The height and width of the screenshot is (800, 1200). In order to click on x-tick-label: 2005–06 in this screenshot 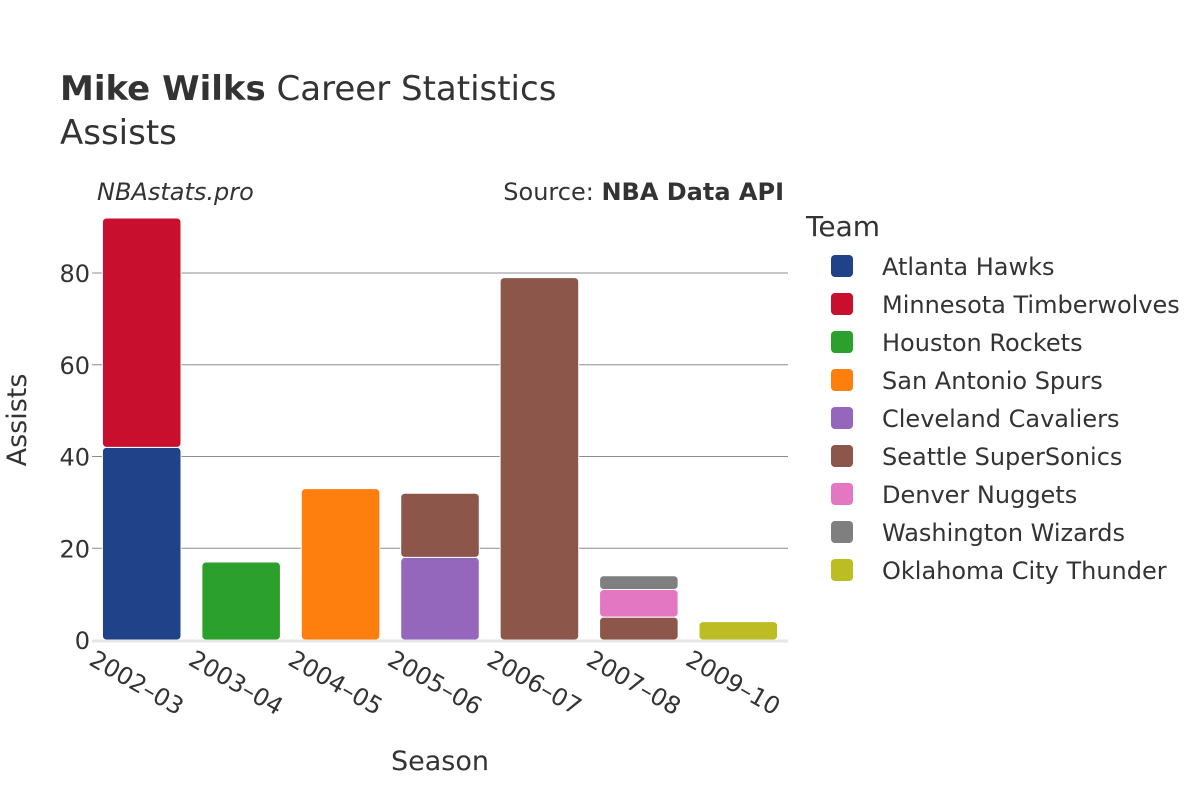, I will do `click(435, 683)`.